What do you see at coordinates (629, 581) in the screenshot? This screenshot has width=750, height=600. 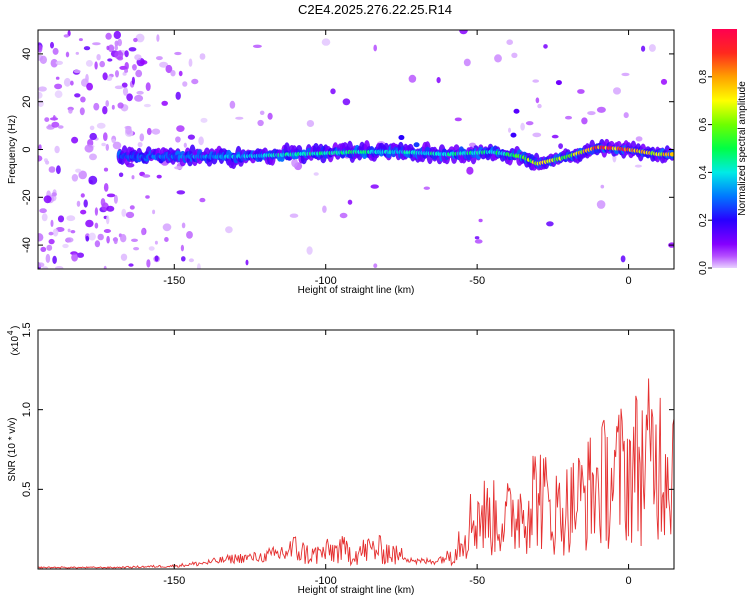 I see `x-tick-label: 0` at bounding box center [629, 581].